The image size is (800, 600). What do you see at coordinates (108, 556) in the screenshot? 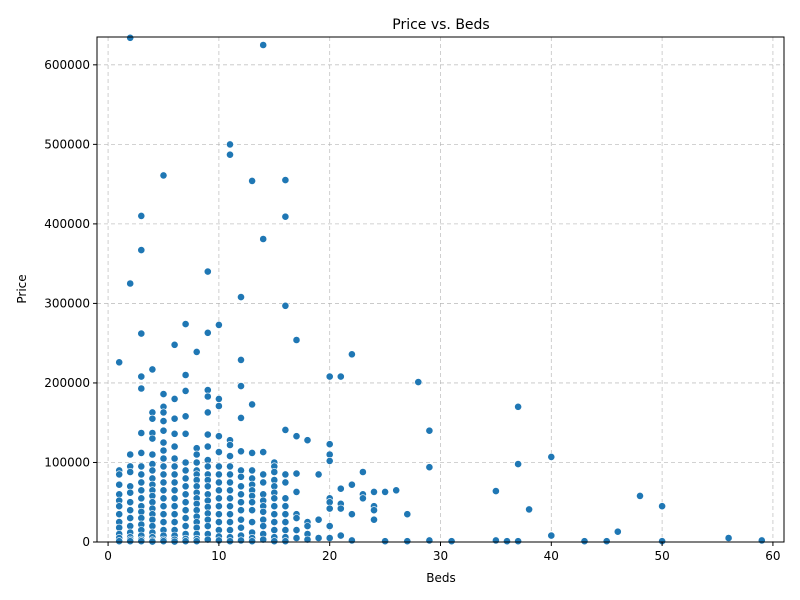
I see `x-tick-label: 0` at bounding box center [108, 556].